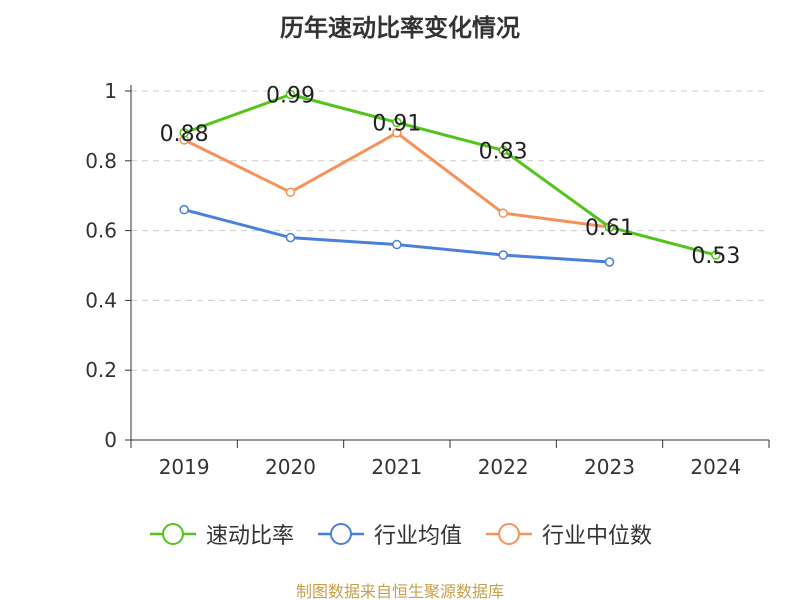  I want to click on legend-label: 行业均值, so click(417, 536).